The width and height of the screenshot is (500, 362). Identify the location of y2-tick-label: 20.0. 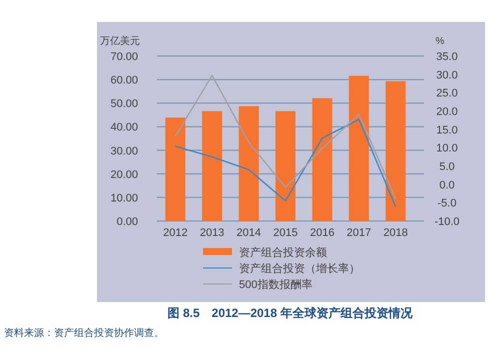
(447, 112).